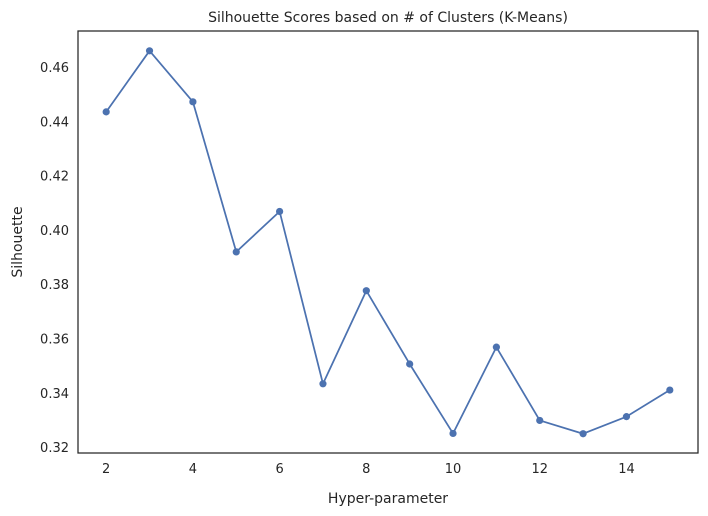 Image resolution: width=708 pixels, height=516 pixels. Describe the element at coordinates (106, 469) in the screenshot. I see `x-tick-label: 2` at that location.